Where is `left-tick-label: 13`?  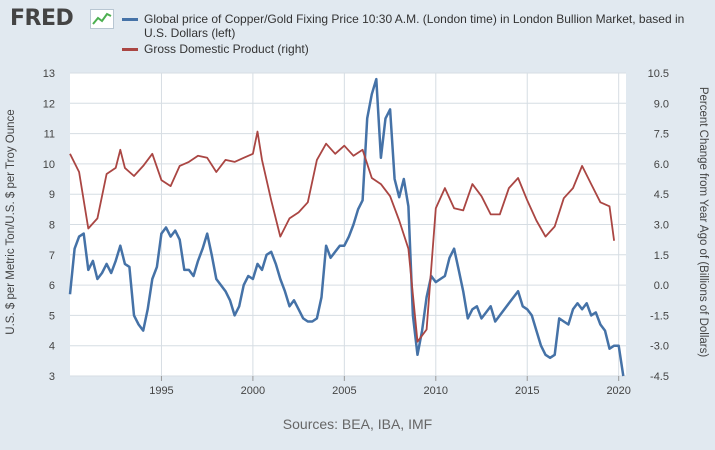 left-tick-label: 13 is located at coordinates (49, 74).